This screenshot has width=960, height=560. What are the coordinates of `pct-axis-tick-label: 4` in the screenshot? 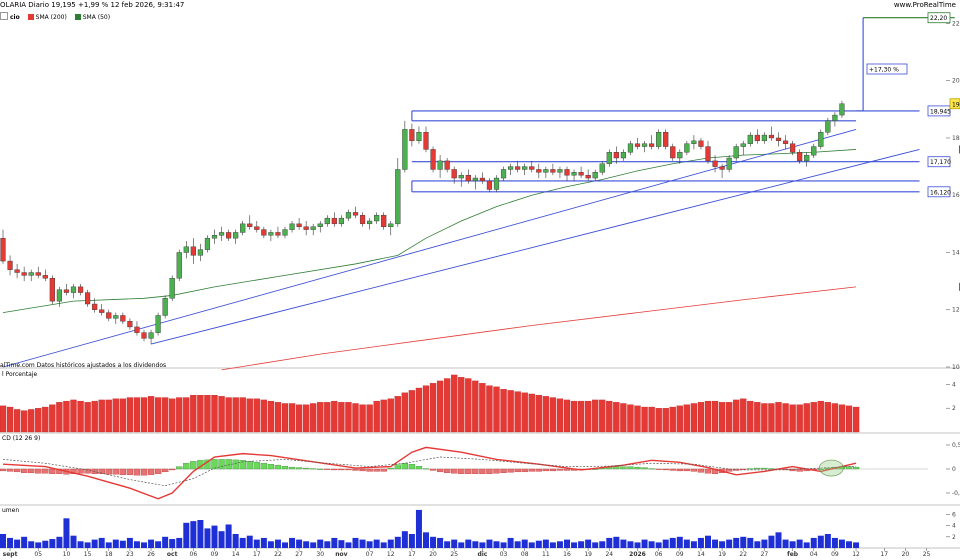 It's located at (954, 384).